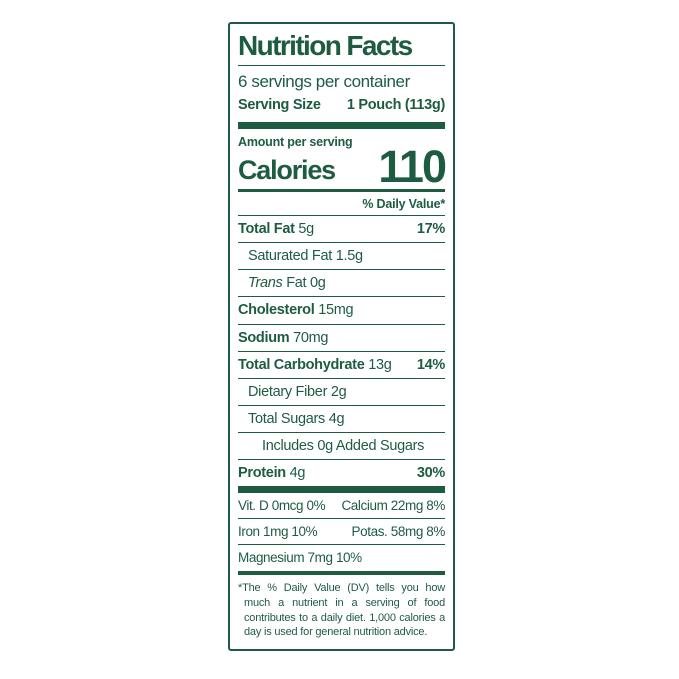 The height and width of the screenshot is (679, 679). Describe the element at coordinates (395, 105) in the screenshot. I see `serving-size-value: 1 Pouch (113g)` at that location.